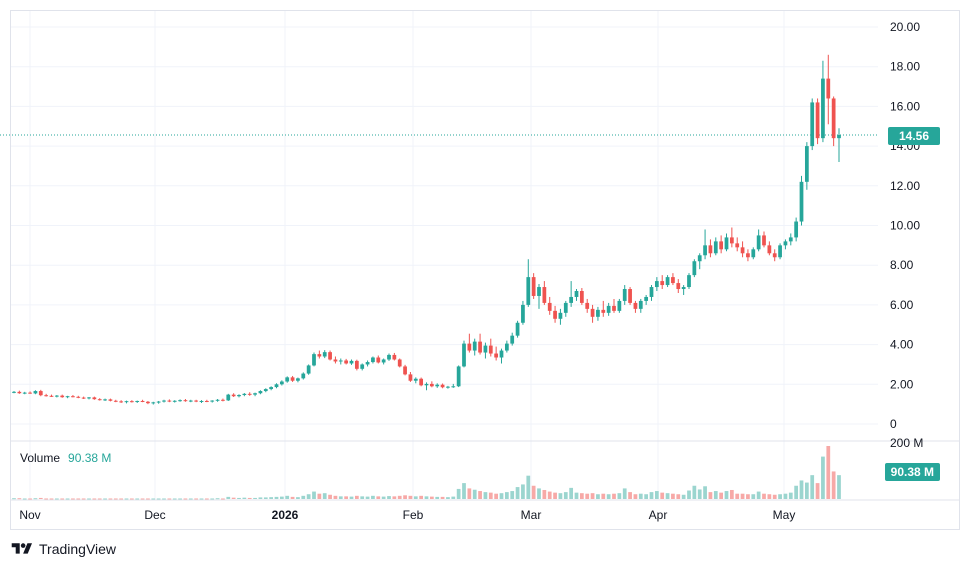 This screenshot has width=970, height=568. What do you see at coordinates (413, 515) in the screenshot?
I see `time-tick-label: Feb` at bounding box center [413, 515].